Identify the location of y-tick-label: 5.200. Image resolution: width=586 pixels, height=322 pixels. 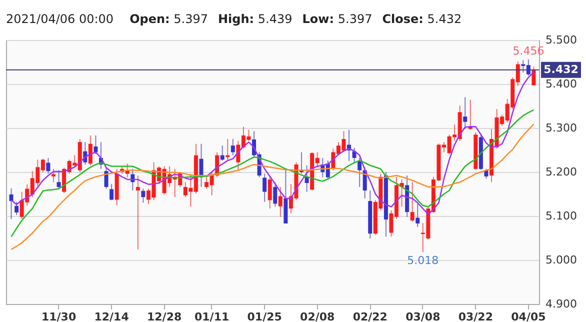
(561, 172).